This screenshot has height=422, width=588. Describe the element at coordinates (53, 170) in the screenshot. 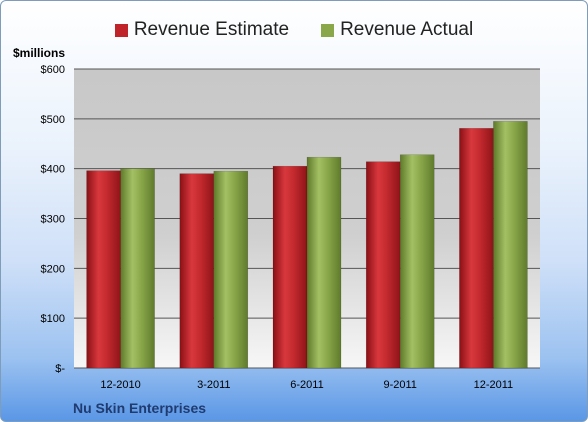

I see `y-tick-label: $400` at that location.